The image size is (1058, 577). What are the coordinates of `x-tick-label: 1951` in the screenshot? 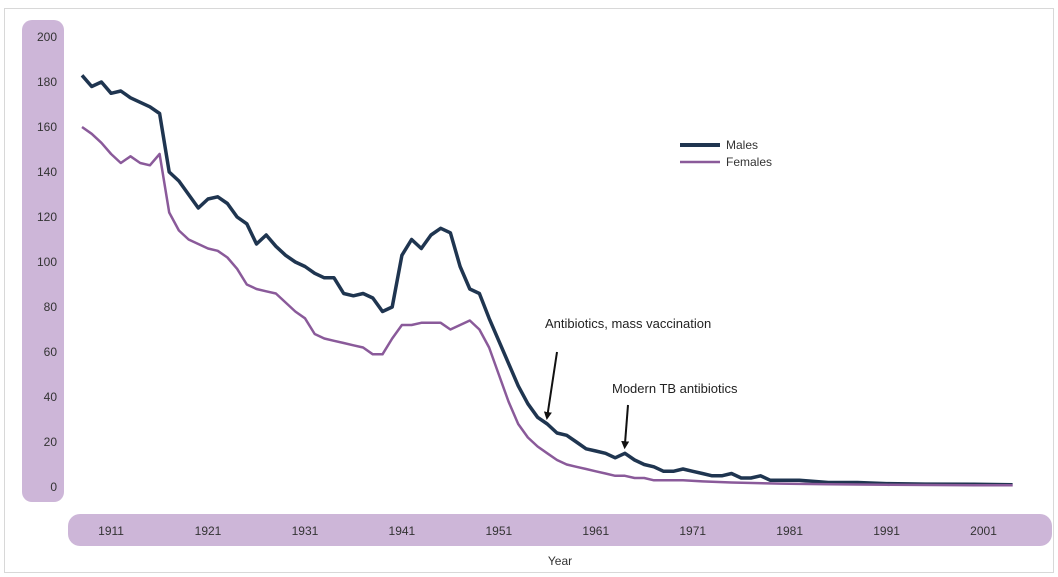 It's located at (498, 531).